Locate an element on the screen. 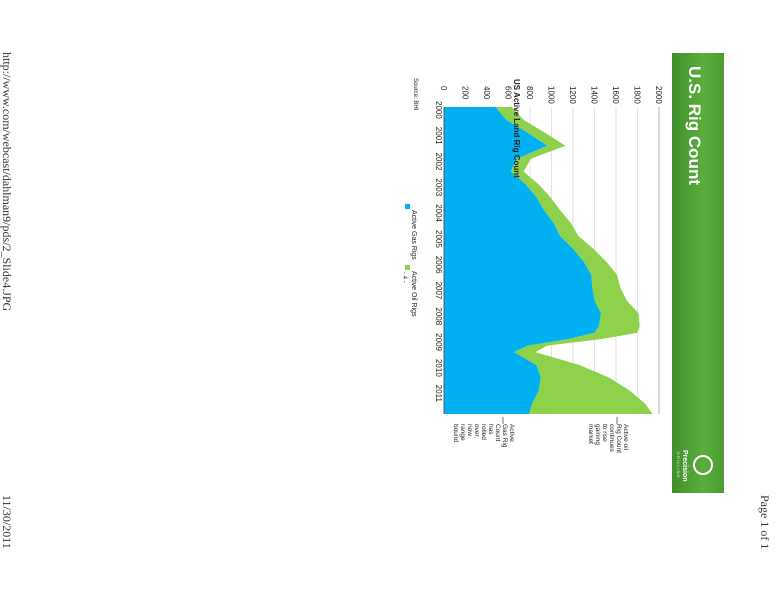 This screenshot has width=776, height=600. source-note: Source: BHI is located at coordinates (415, 94).